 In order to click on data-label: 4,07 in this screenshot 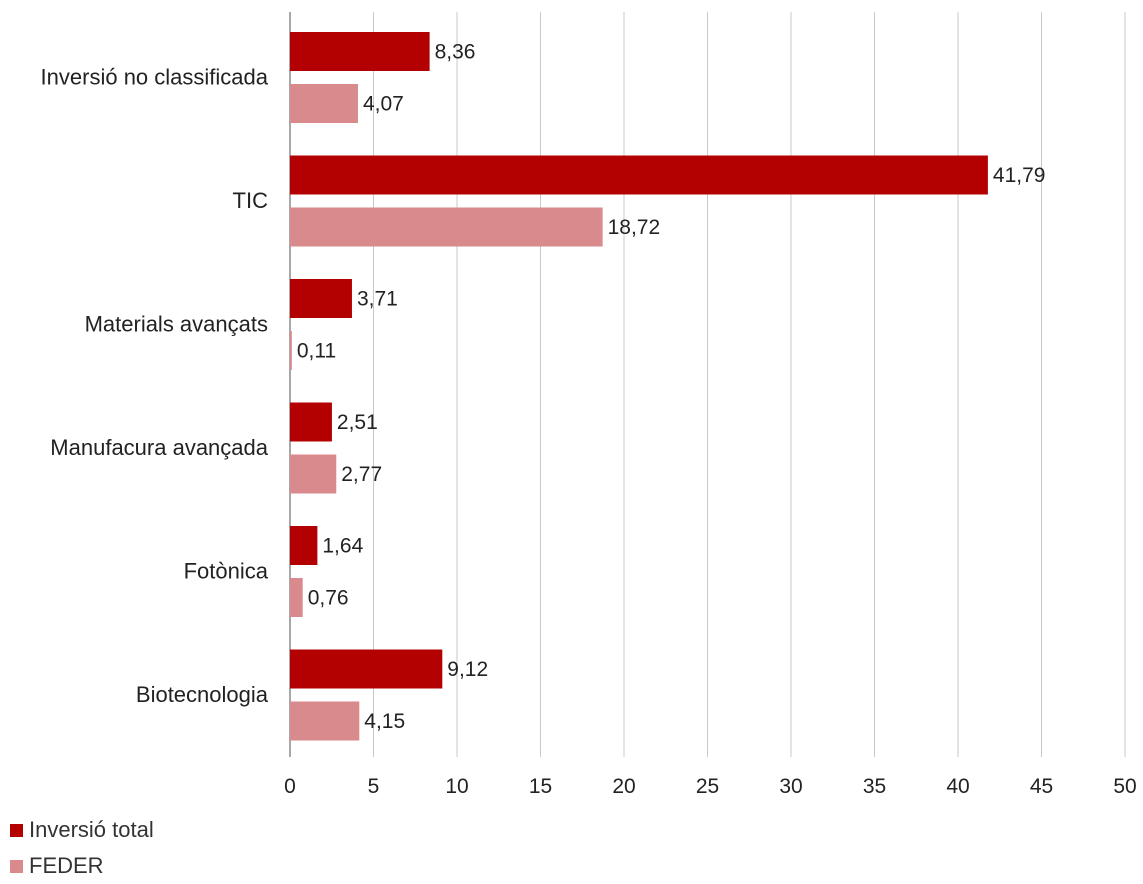, I will do `click(383, 104)`.